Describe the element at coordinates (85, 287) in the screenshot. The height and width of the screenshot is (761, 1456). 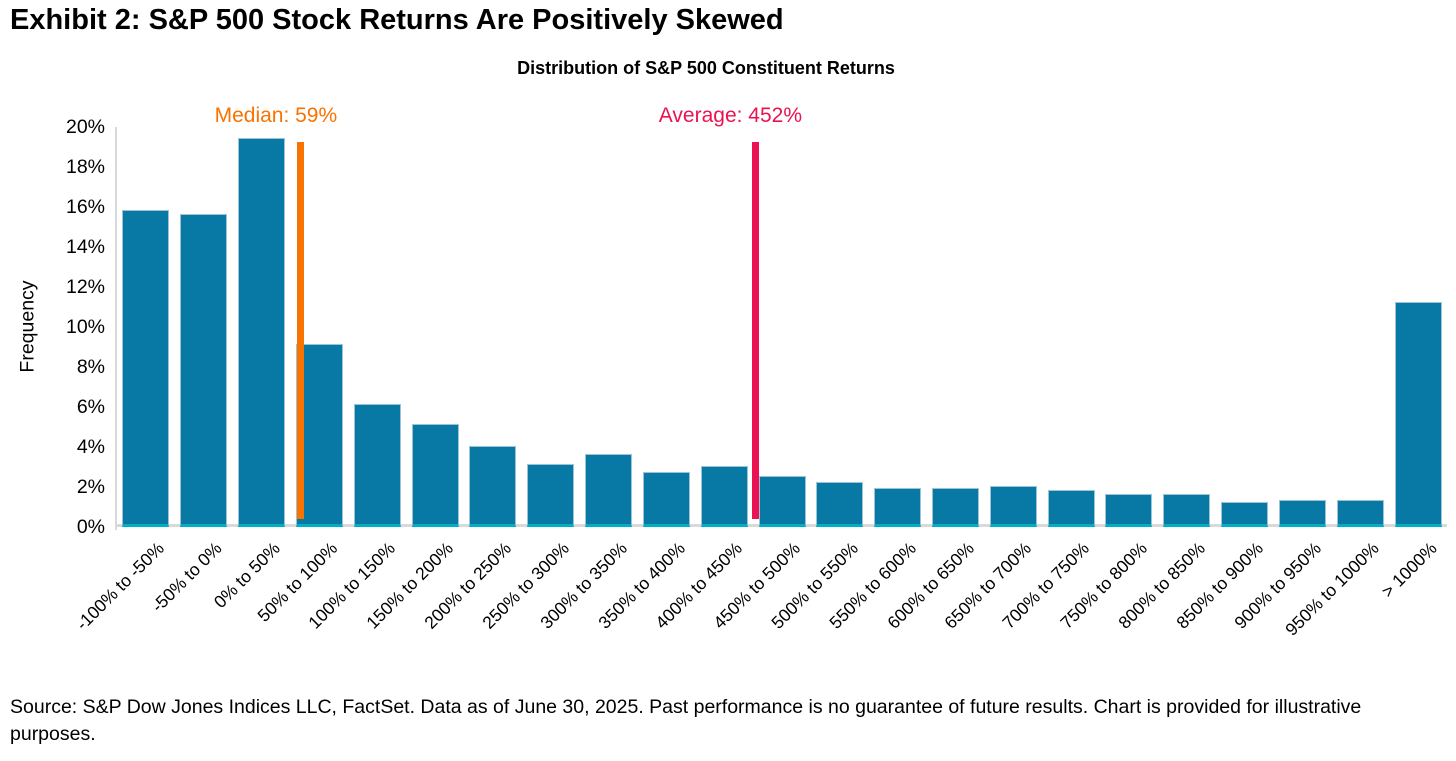
I see `y-tick-label: 12%` at that location.